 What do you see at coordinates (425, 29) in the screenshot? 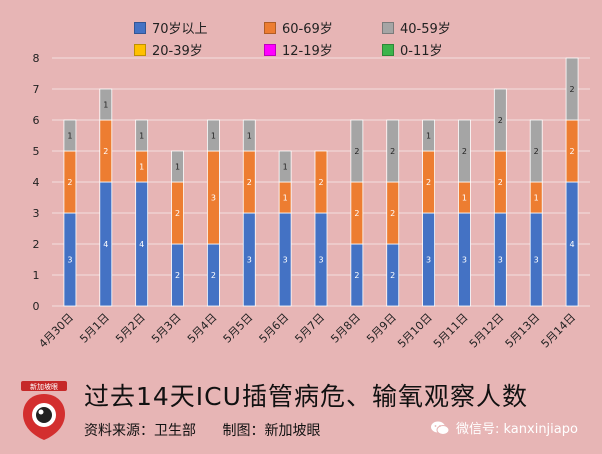
I see `legend-label: 40-59岁` at bounding box center [425, 29].